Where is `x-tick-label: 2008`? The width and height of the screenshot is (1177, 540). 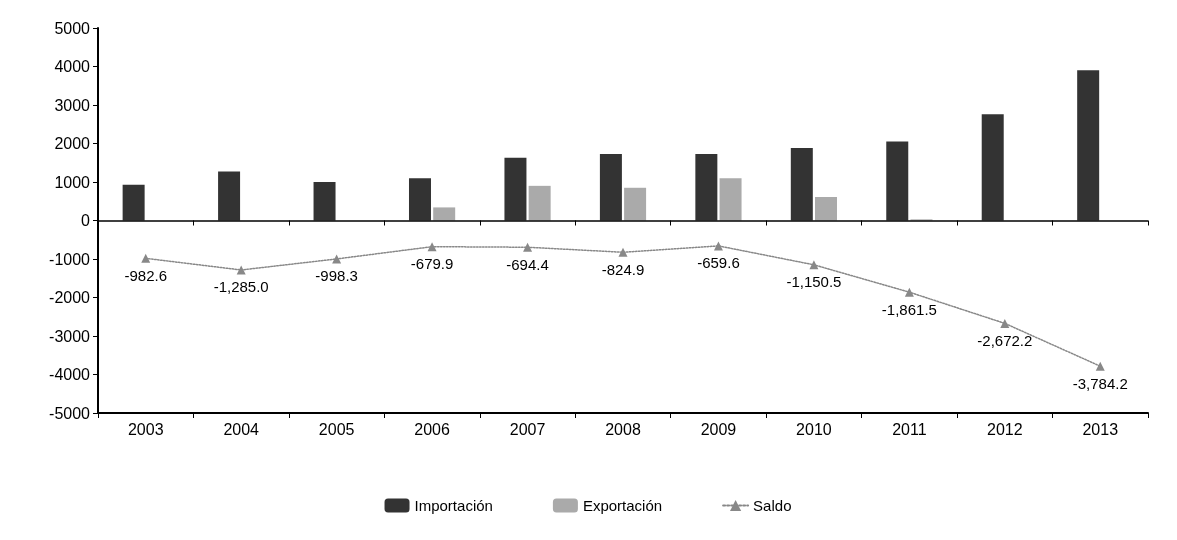
x-tick-label: 2008 is located at coordinates (623, 429).